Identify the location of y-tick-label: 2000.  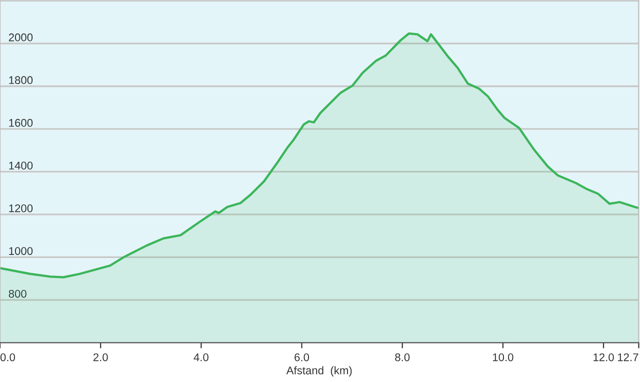
(20, 37).